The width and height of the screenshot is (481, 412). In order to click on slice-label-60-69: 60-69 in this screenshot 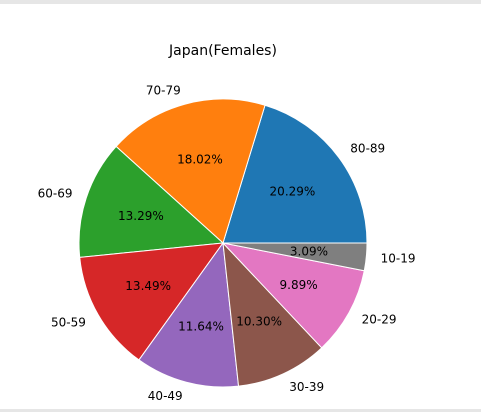, I will do `click(55, 194)`.